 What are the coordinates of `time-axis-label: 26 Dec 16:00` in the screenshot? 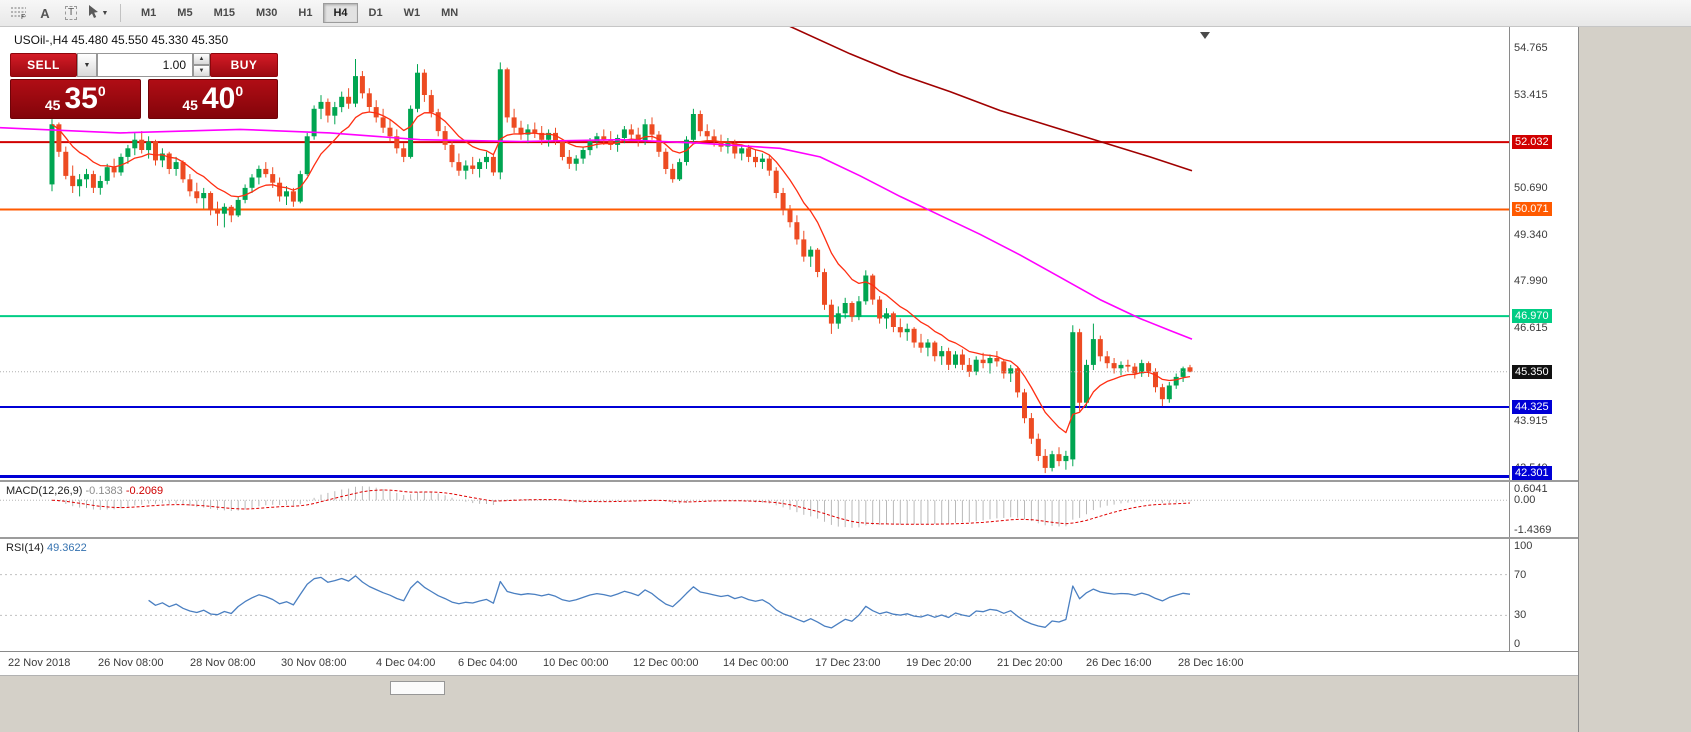 It's located at (1119, 663).